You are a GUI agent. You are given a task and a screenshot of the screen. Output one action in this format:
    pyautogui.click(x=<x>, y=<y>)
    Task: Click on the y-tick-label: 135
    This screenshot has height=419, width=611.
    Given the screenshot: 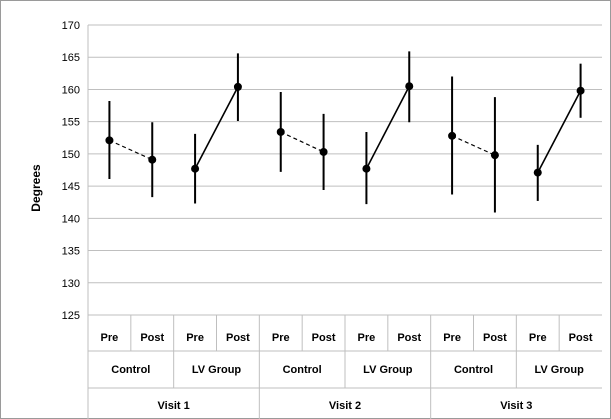 What is the action you would take?
    pyautogui.click(x=71, y=252)
    